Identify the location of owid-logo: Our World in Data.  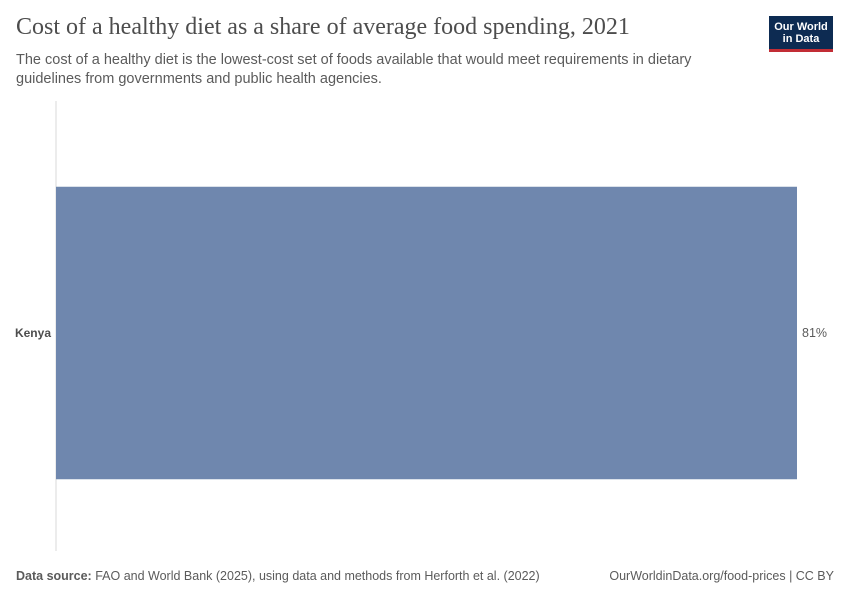
(801, 34).